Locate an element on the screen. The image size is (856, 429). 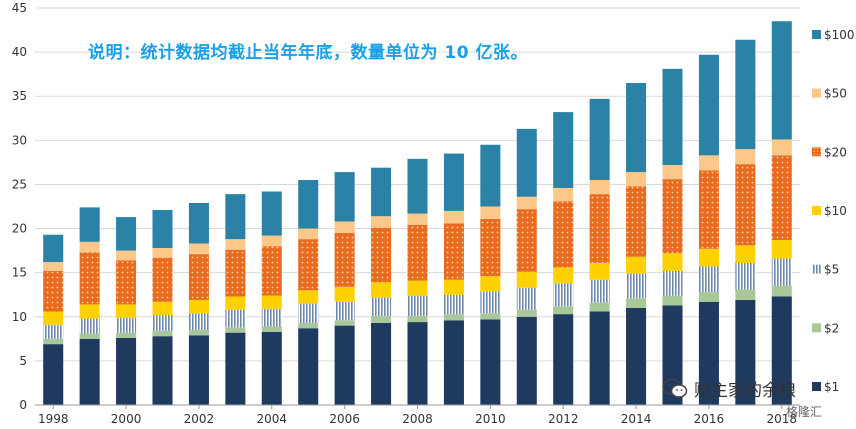
wechat-icon is located at coordinates (675, 388).